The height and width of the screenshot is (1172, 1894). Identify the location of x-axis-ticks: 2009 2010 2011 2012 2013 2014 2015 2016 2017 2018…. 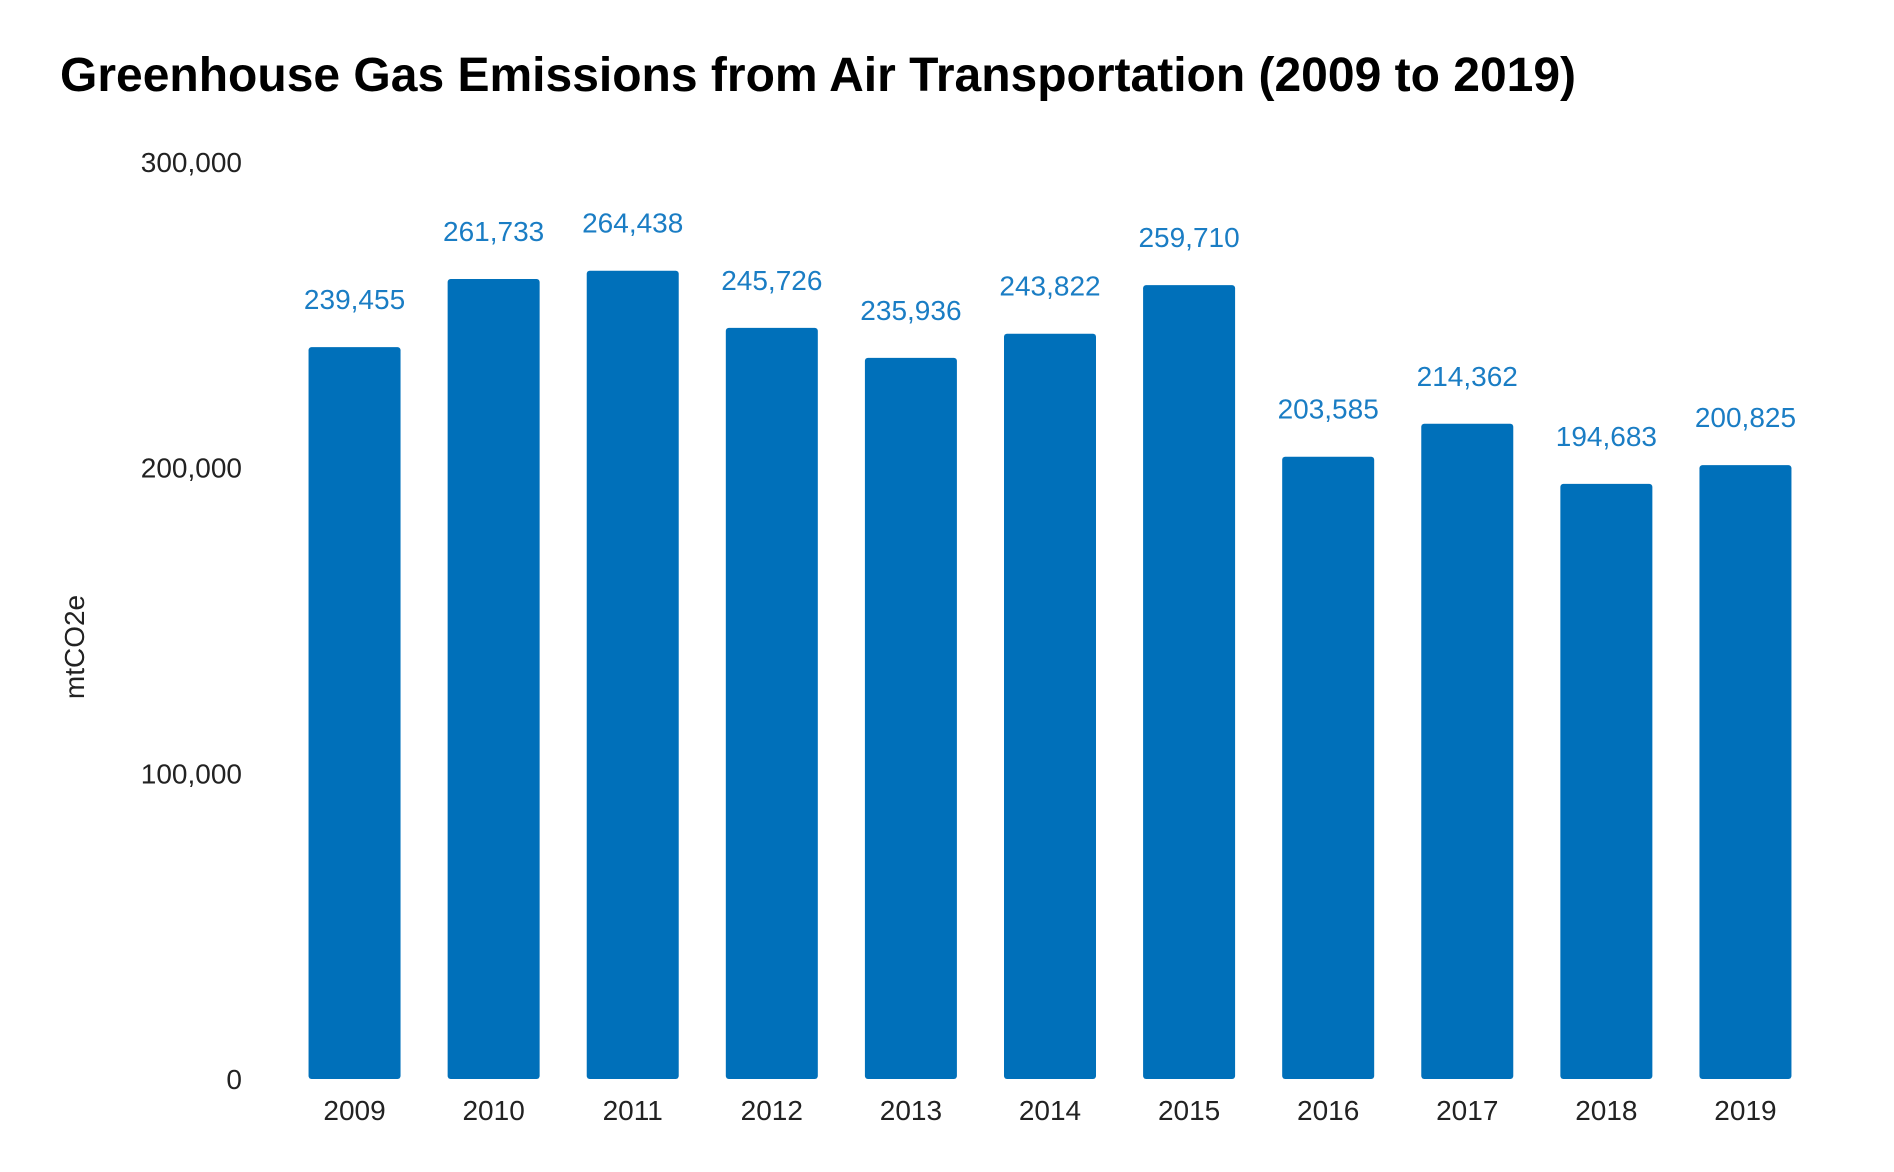
(1049, 1110).